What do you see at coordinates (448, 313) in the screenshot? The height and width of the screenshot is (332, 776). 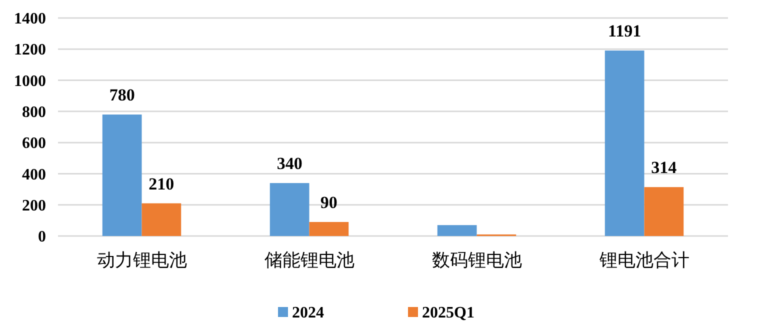 I see `legend-label: 2025Q1` at bounding box center [448, 313].